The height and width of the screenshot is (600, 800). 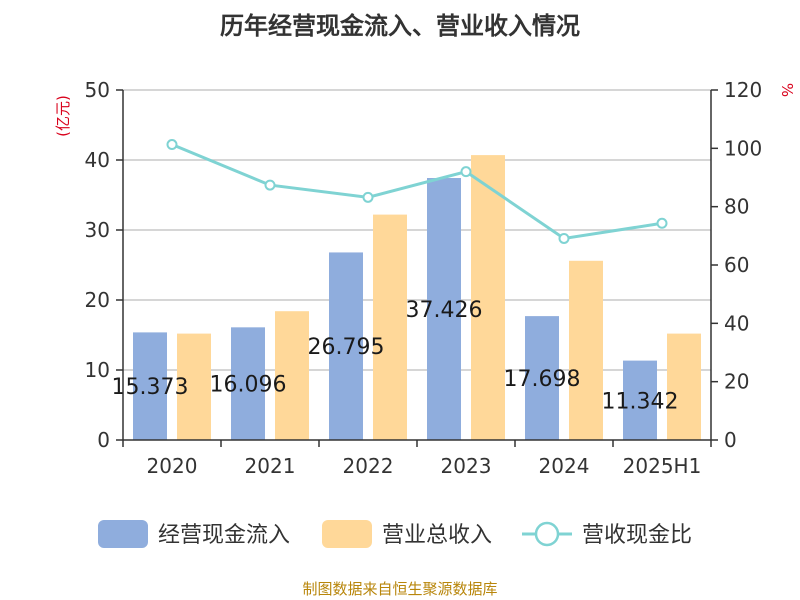 I want to click on legend-swatch-ratio-marker, so click(x=547, y=534).